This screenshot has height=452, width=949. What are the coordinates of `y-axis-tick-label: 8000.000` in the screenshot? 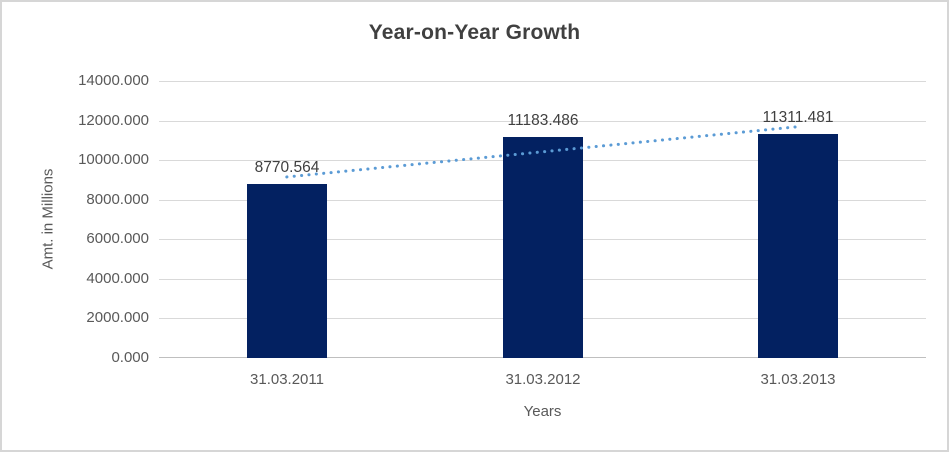 It's located at (117, 199).